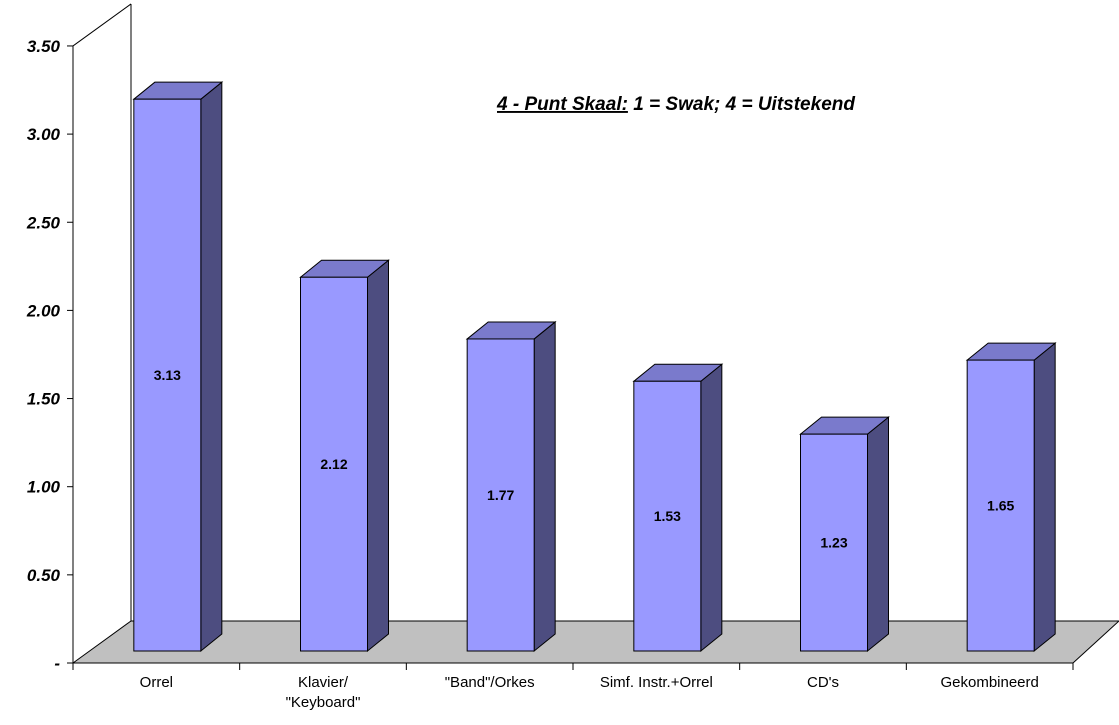 The width and height of the screenshot is (1119, 725). Describe the element at coordinates (323, 692) in the screenshot. I see `x-category-label: Klavier/ "Keyboard"` at that location.